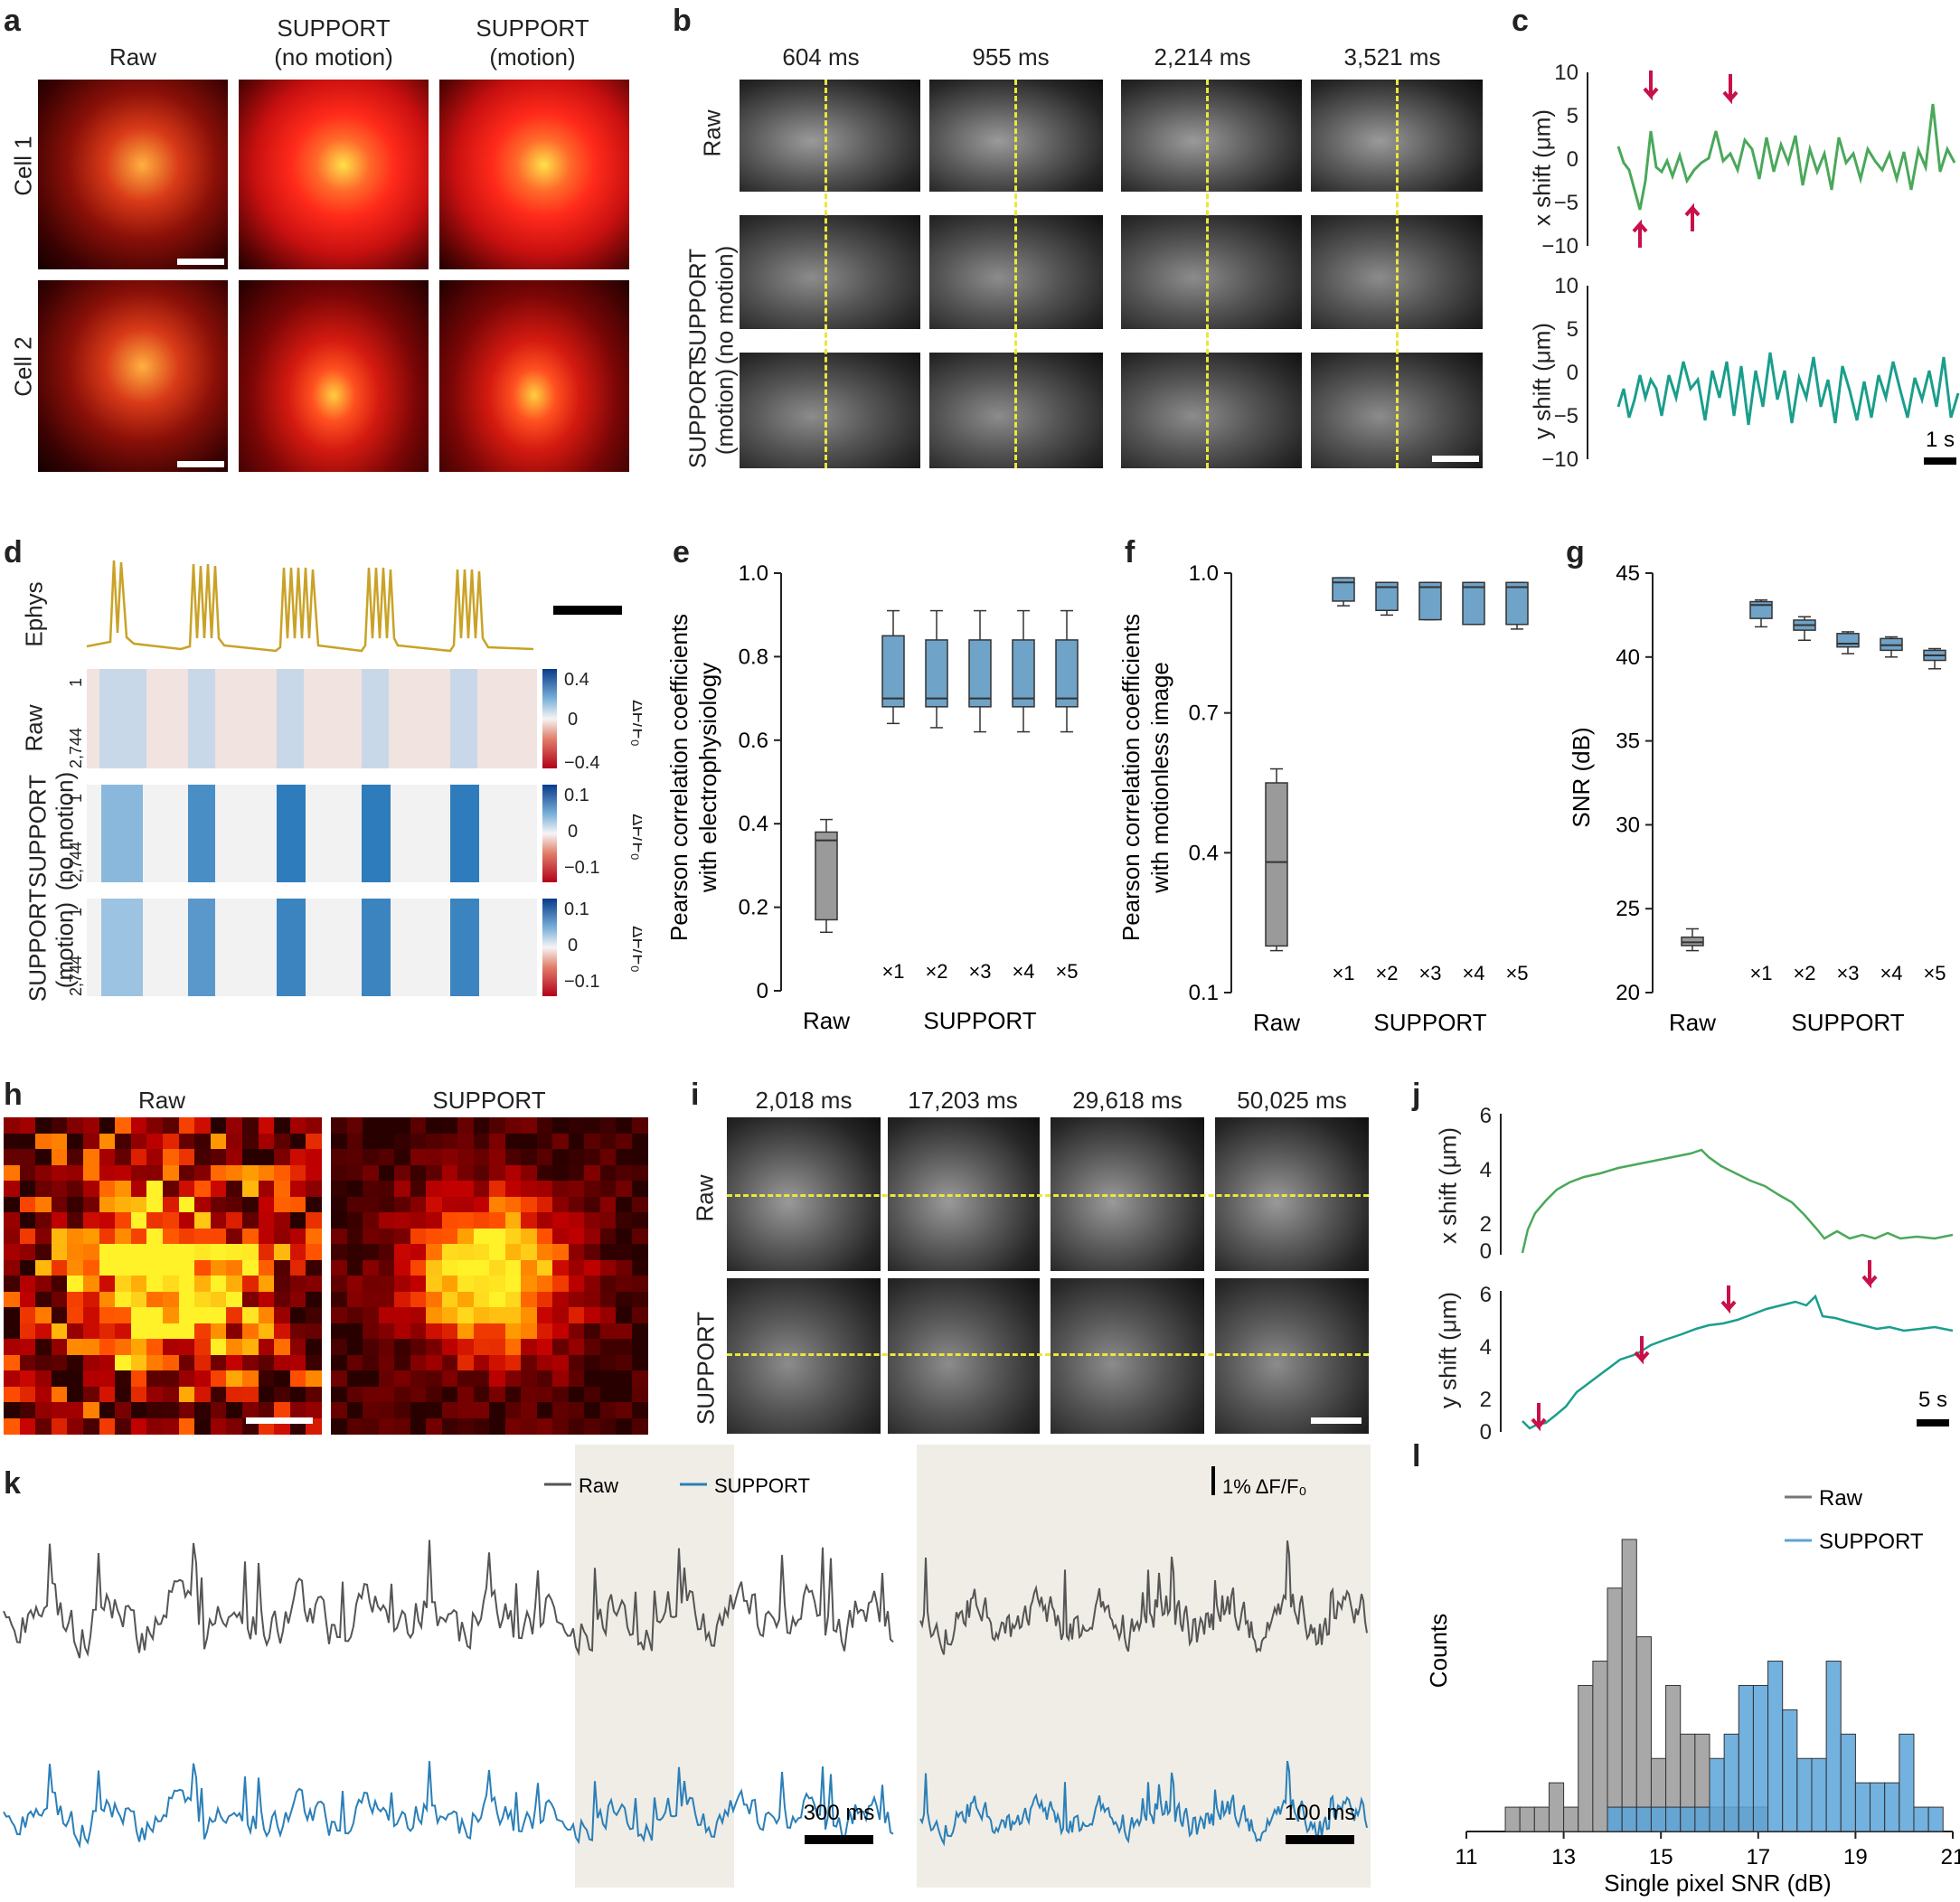 The height and width of the screenshot is (1902, 1960). I want to click on a-cell1-sup-nm-image, so click(334, 175).